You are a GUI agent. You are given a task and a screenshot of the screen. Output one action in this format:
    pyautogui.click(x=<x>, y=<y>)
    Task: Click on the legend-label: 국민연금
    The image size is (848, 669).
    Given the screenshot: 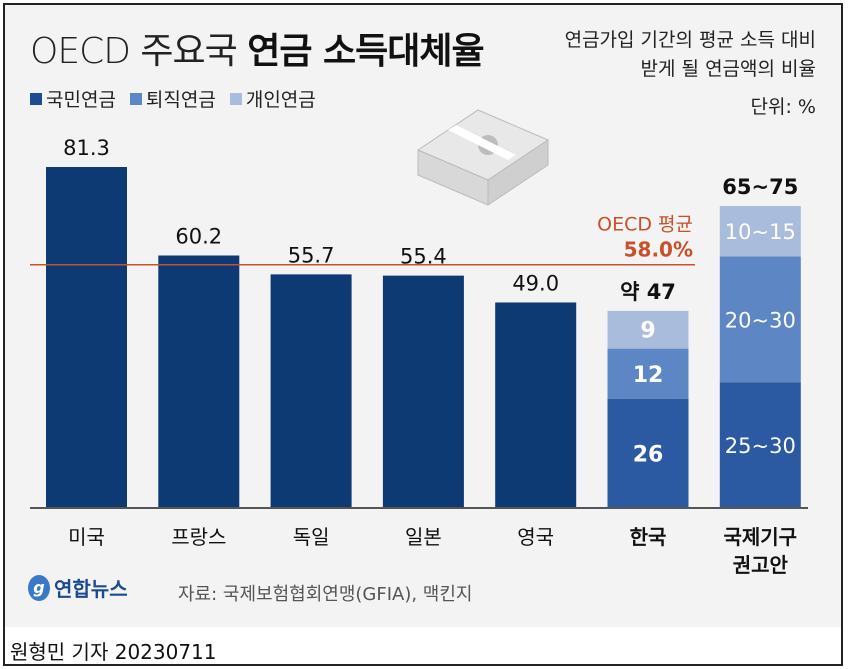 What is the action you would take?
    pyautogui.click(x=81, y=100)
    